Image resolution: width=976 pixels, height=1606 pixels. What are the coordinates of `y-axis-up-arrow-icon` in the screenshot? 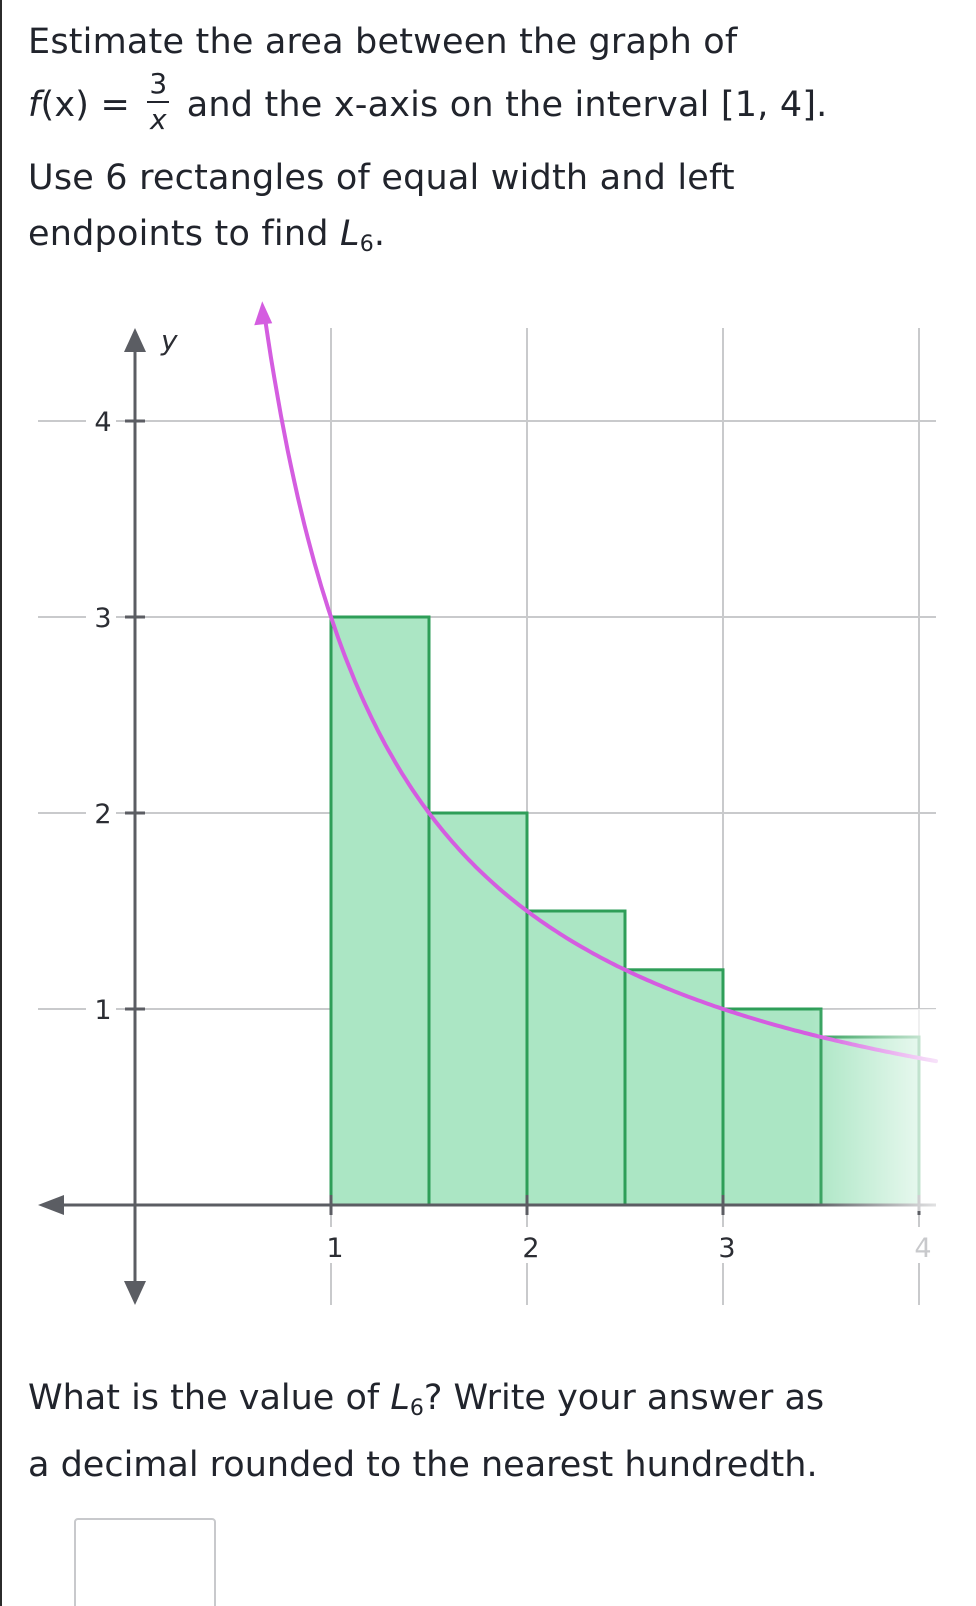 It's located at (135, 340).